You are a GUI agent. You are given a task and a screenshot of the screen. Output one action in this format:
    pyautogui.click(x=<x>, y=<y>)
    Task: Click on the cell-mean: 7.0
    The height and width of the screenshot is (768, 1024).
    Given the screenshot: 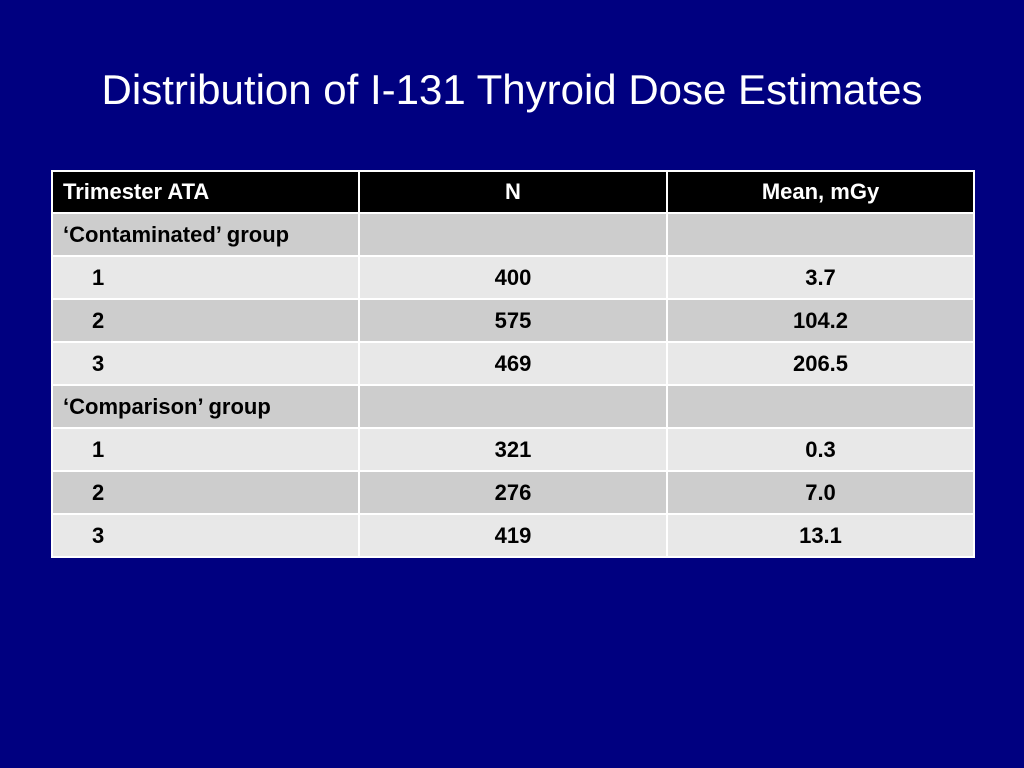 What is the action you would take?
    pyautogui.click(x=820, y=492)
    